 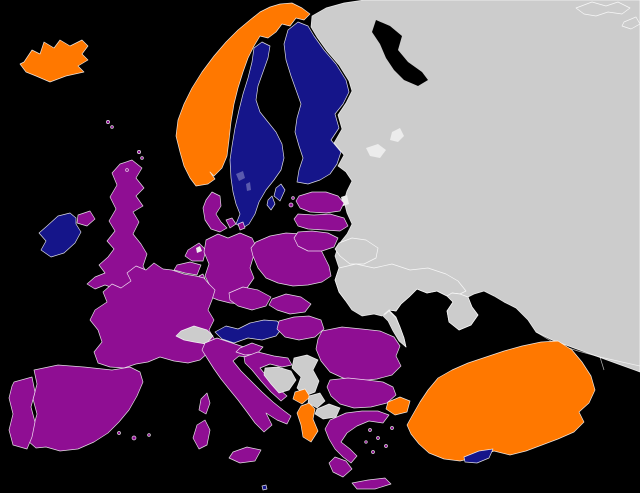 What do you see at coordinates (245, 455) in the screenshot?
I see `region-sicily` at bounding box center [245, 455].